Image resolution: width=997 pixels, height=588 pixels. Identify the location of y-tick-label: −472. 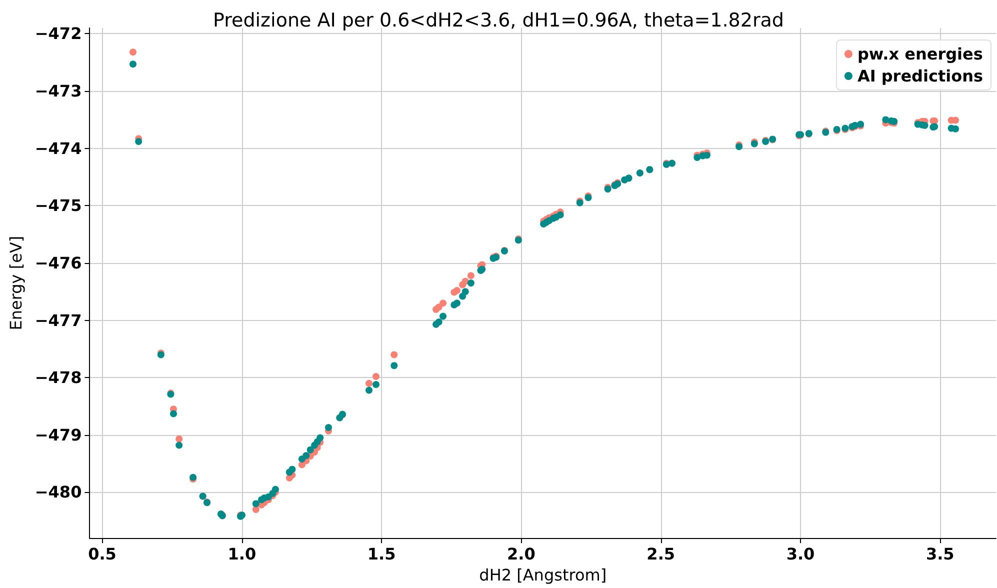
(58, 34).